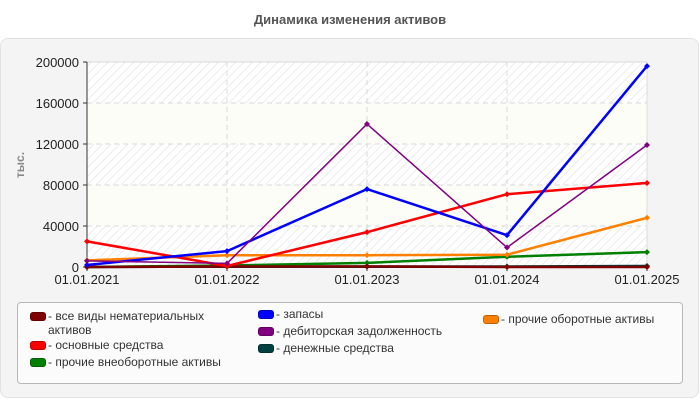 The image size is (700, 400). Describe the element at coordinates (646, 279) in the screenshot. I see `svg-text: 01.01.2025` at that location.